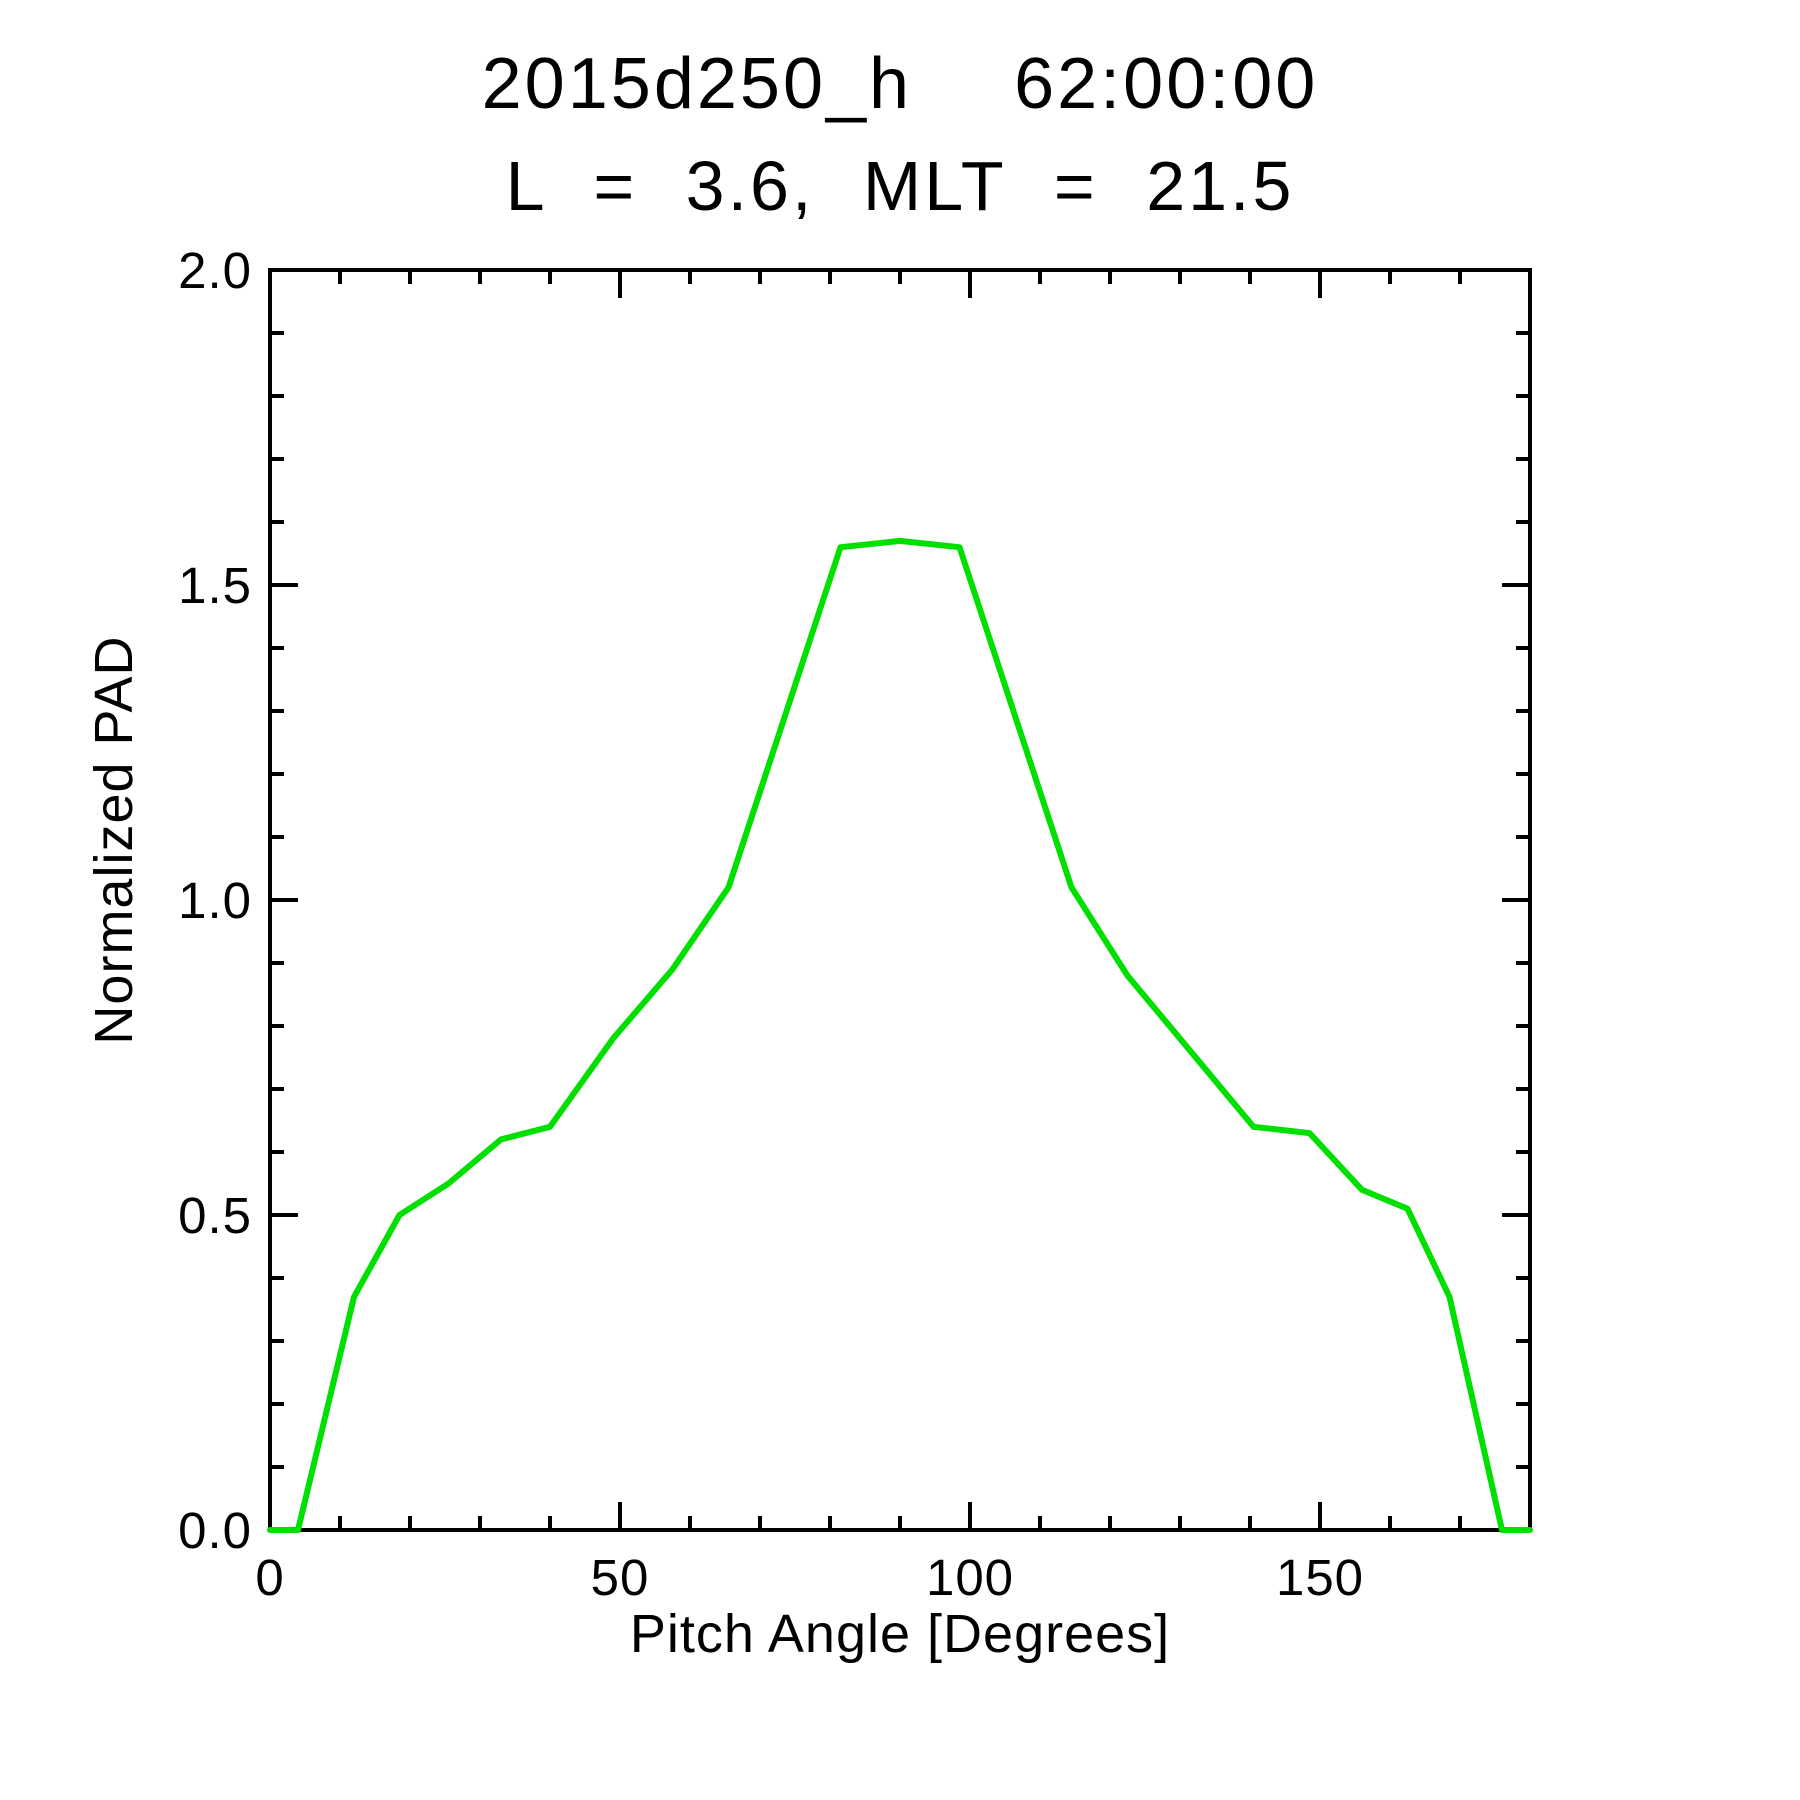 The height and width of the screenshot is (1800, 1800). What do you see at coordinates (900, 84) in the screenshot?
I see `chart-title: 2015d250_h 62:00:00` at bounding box center [900, 84].